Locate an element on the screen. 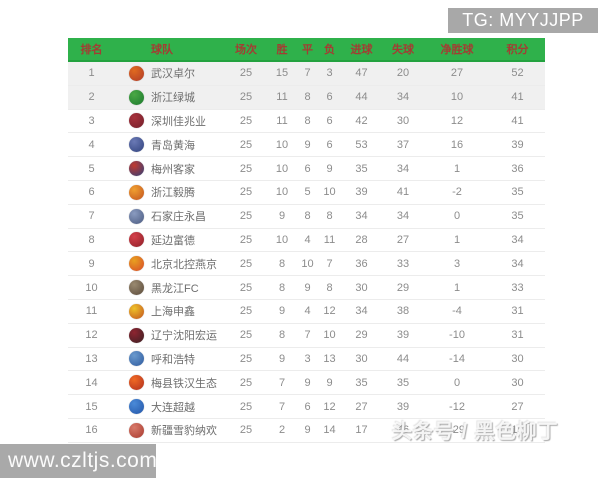 The width and height of the screenshot is (600, 480). table-row: 15 大连超越 25 7 6 12 27 39 -12 27 is located at coordinates (306, 407).